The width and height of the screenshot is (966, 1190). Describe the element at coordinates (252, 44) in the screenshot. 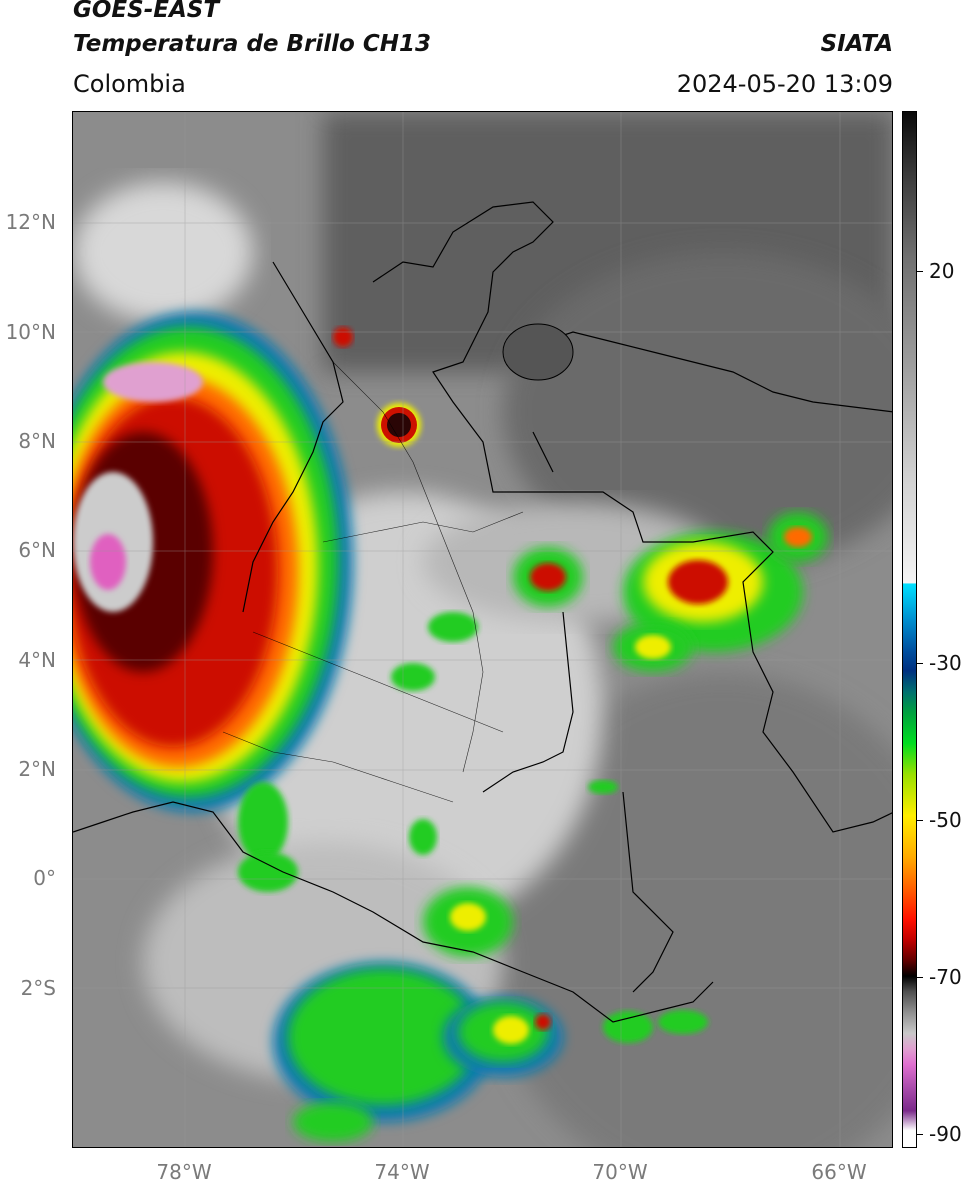

I see `product-title: Temperatura de Brillo CH13` at that location.